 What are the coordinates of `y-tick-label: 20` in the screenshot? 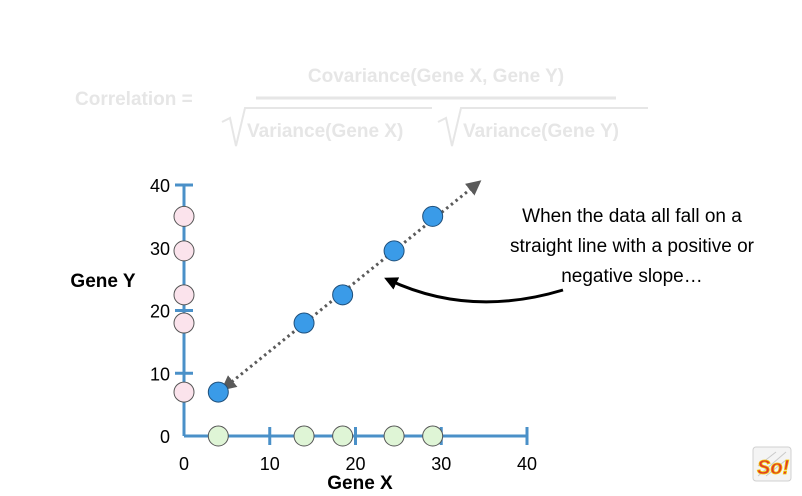 It's located at (160, 312).